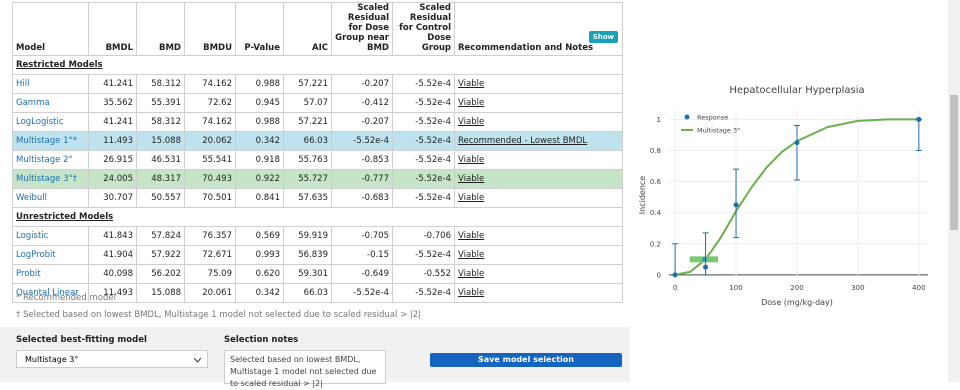  What do you see at coordinates (712, 118) in the screenshot?
I see `legend-label: Response` at bounding box center [712, 118].